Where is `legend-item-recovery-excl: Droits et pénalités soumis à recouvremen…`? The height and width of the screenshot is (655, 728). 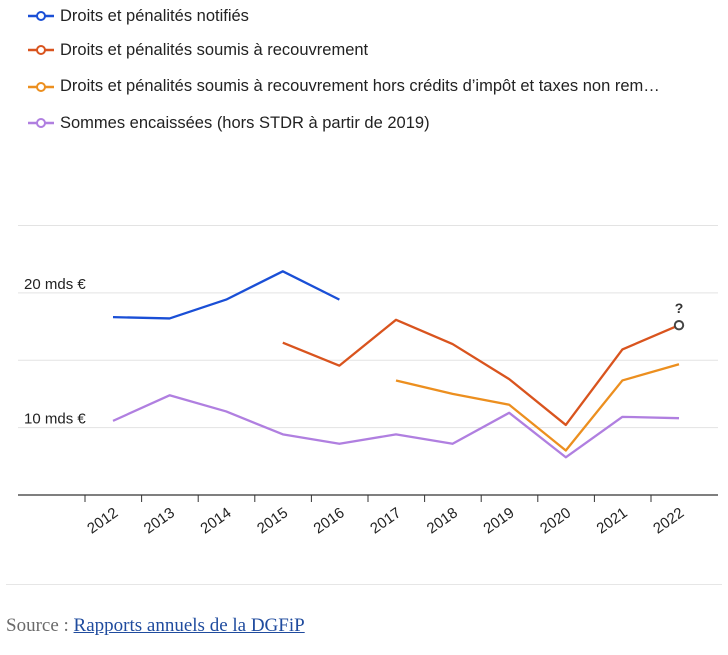
legend-item-recovery-excl: Droits et pénalités soumis à recouvremen… is located at coordinates (344, 87).